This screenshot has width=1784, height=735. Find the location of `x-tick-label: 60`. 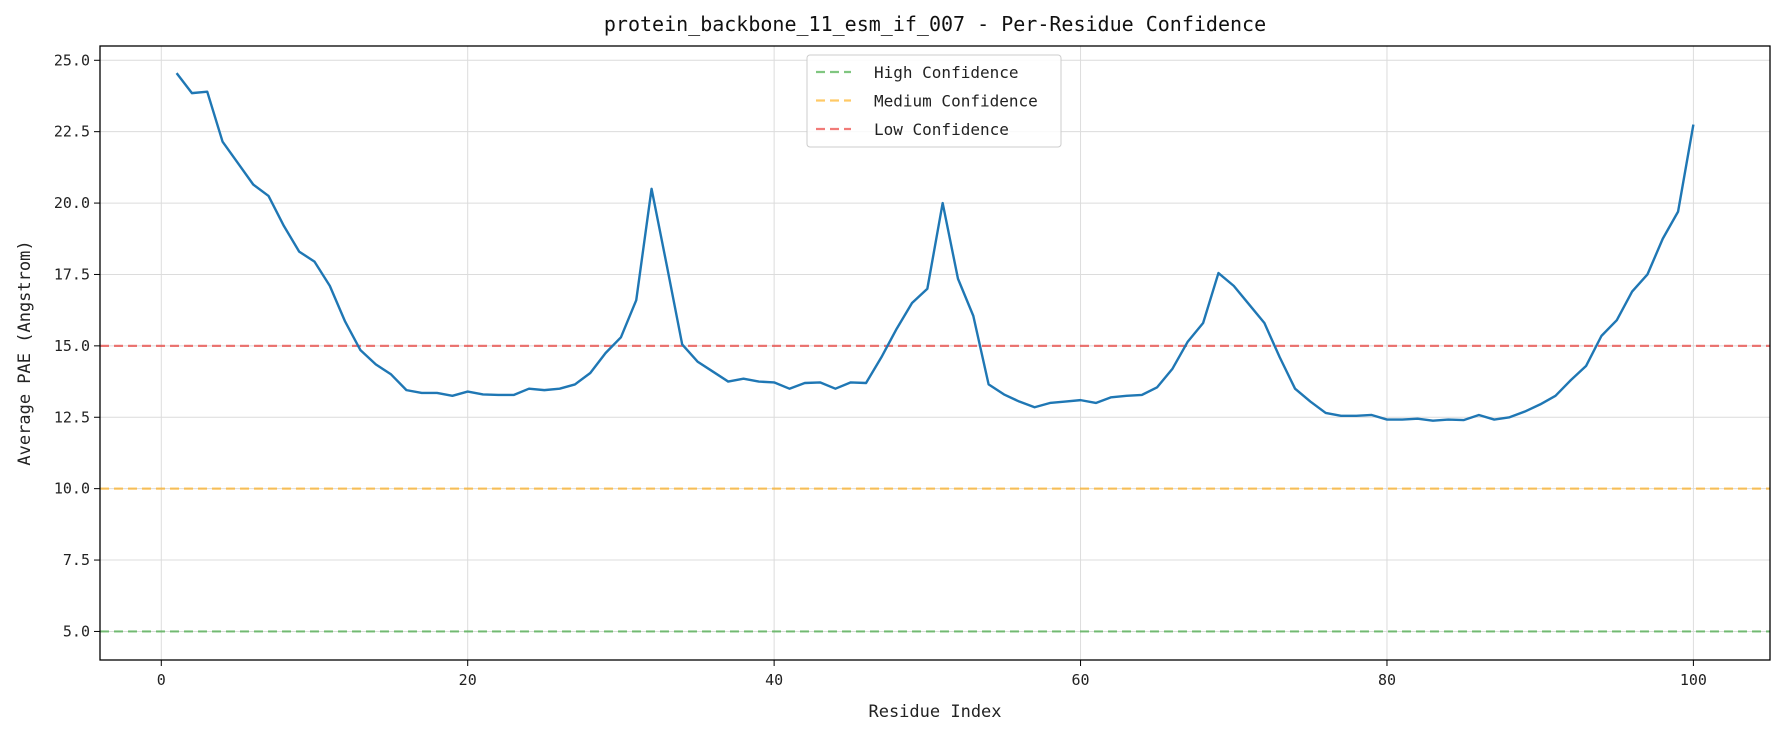

x-tick-label: 60 is located at coordinates (1081, 680).